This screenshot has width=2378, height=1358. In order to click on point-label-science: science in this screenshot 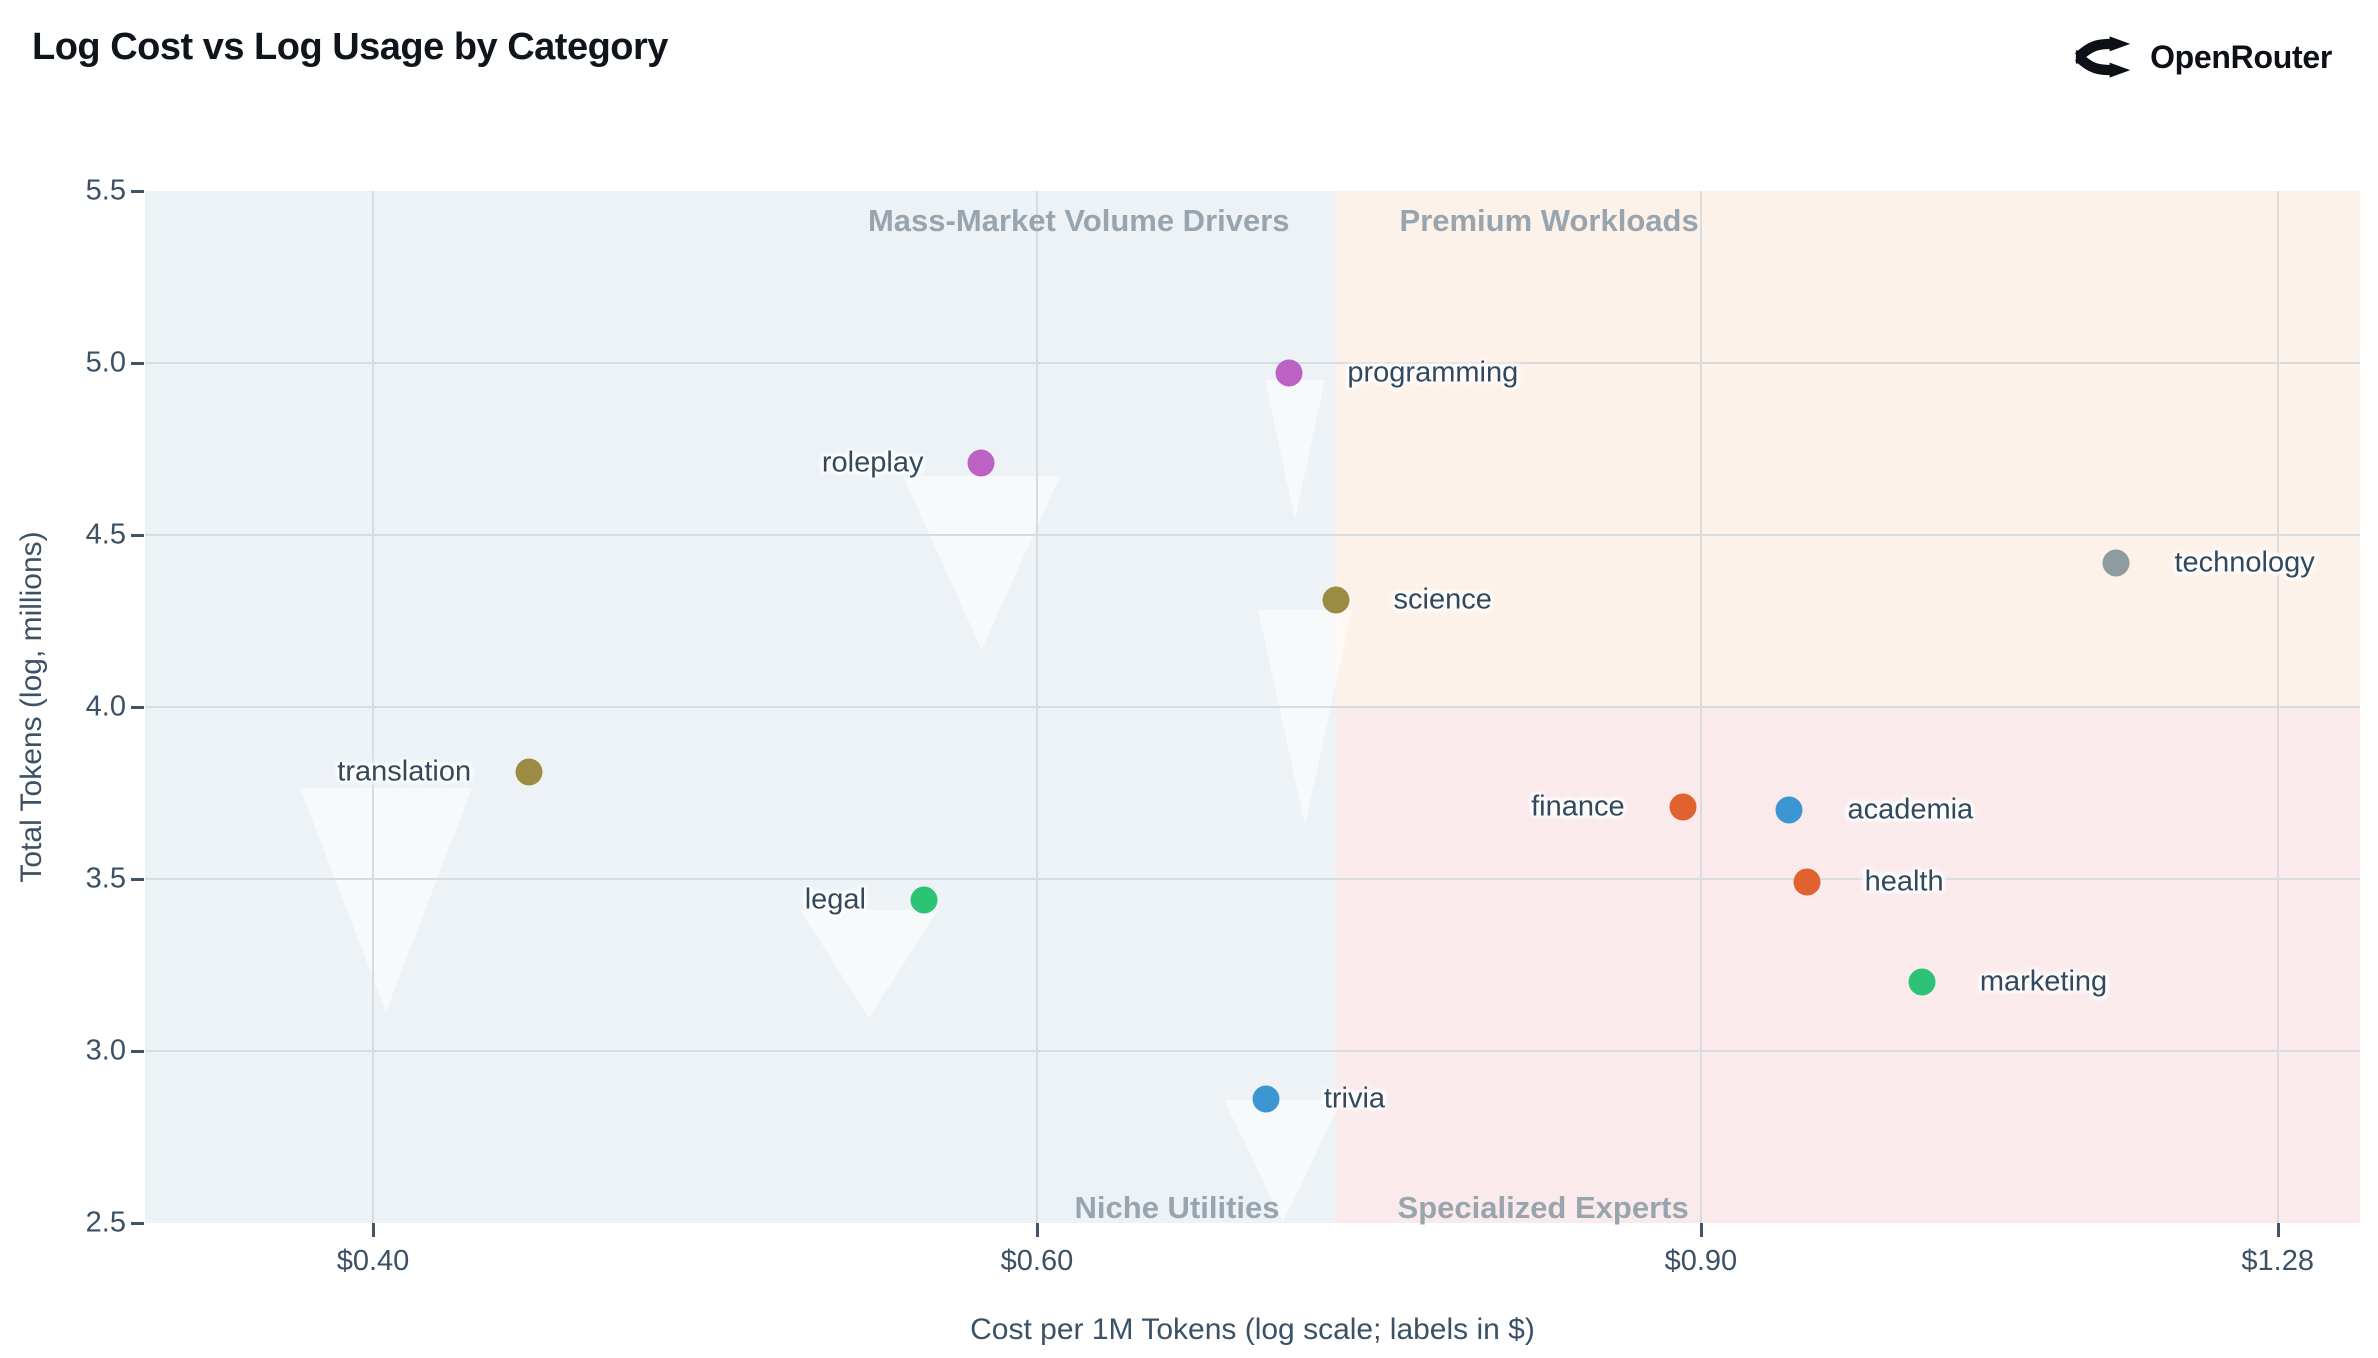, I will do `click(1442, 599)`.